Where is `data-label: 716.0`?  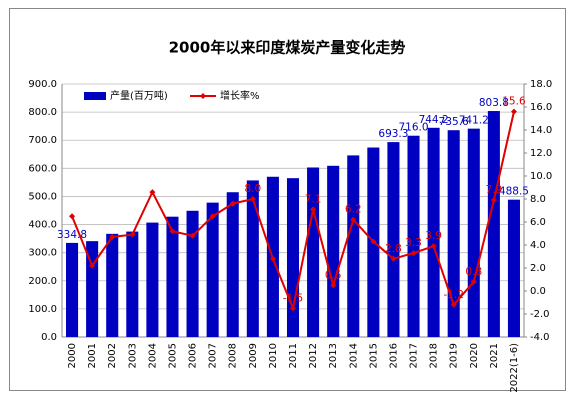 data-label: 716.0 is located at coordinates (413, 128).